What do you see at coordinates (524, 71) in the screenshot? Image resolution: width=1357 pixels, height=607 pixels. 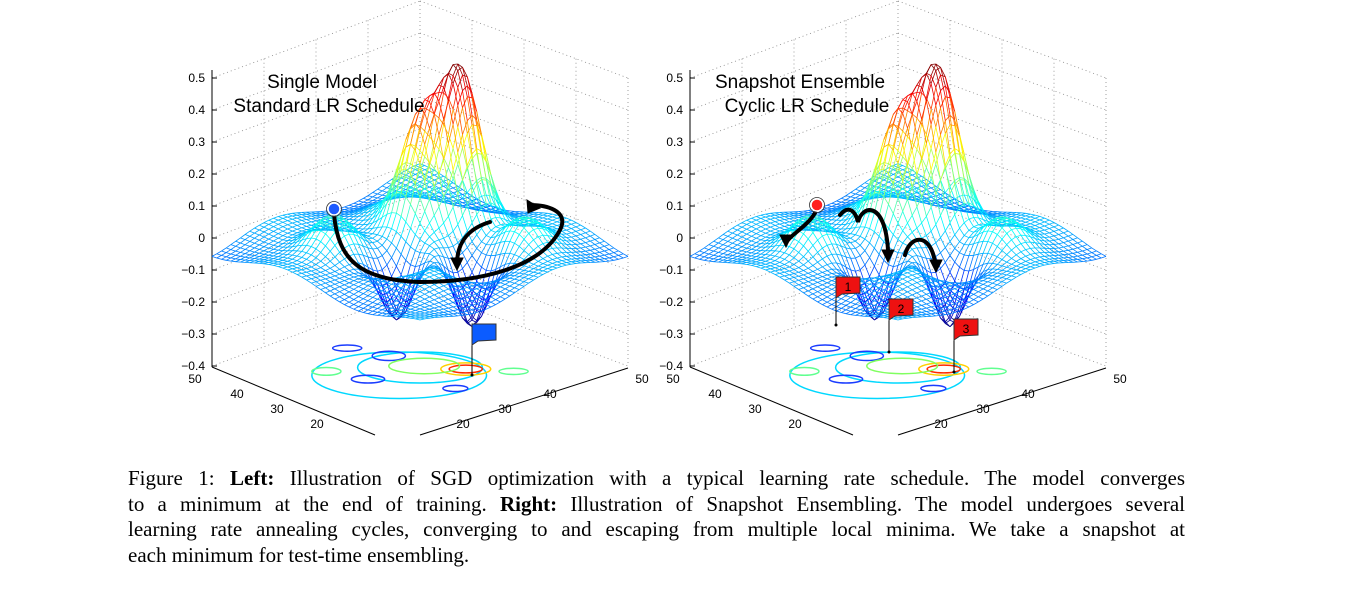 I see `gridline` at bounding box center [524, 71].